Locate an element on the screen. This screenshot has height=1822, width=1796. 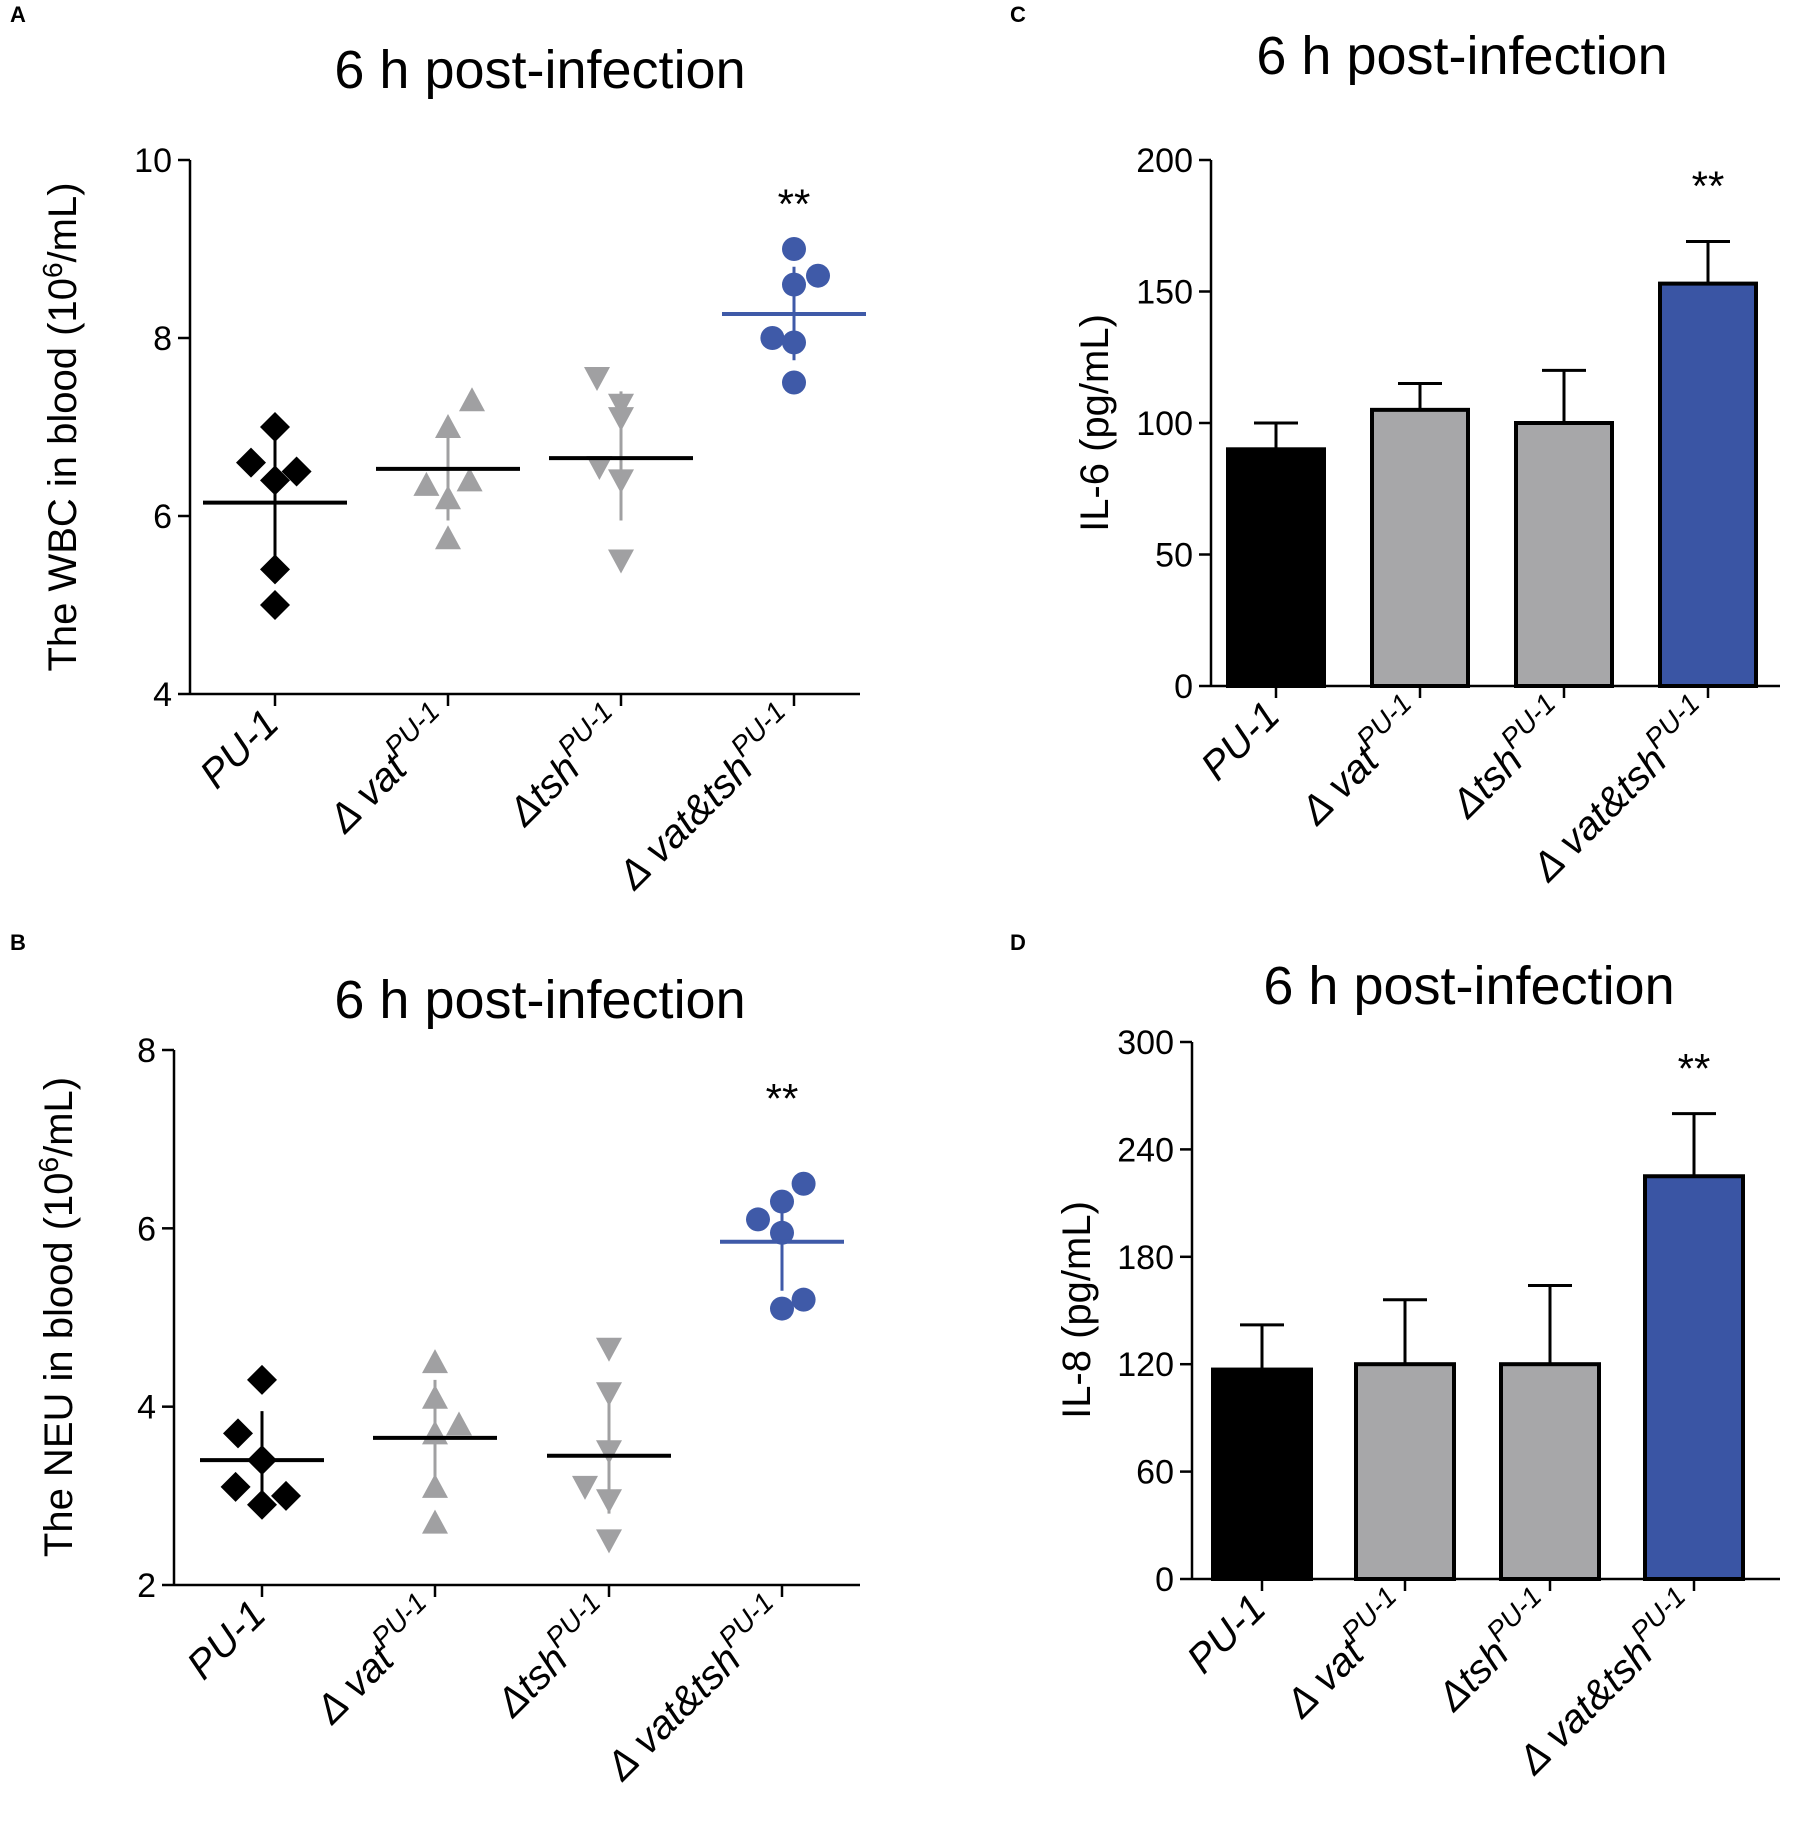
y-tick-label: 150 is located at coordinates (1164, 293).